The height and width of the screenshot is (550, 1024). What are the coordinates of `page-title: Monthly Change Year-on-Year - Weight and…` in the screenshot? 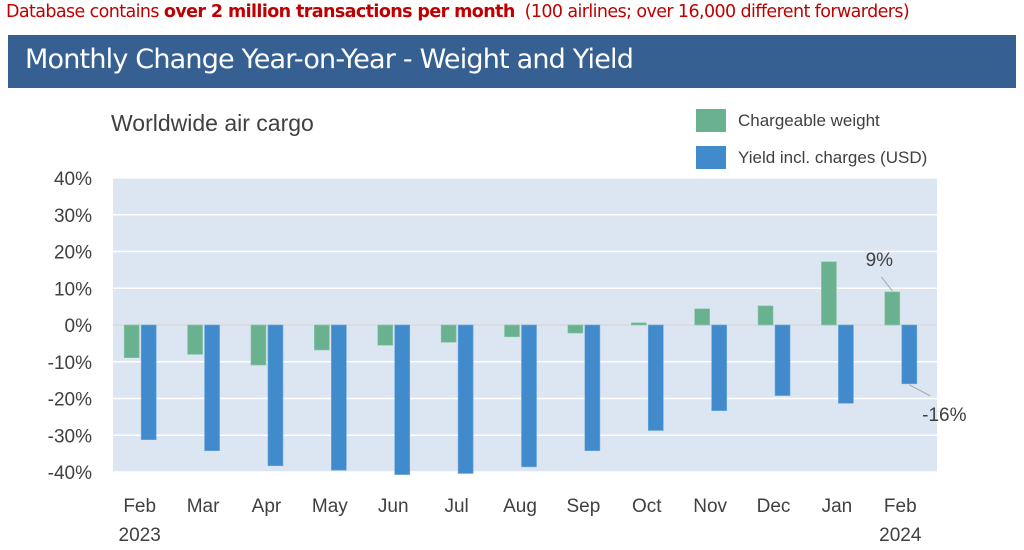 It's located at (329, 59).